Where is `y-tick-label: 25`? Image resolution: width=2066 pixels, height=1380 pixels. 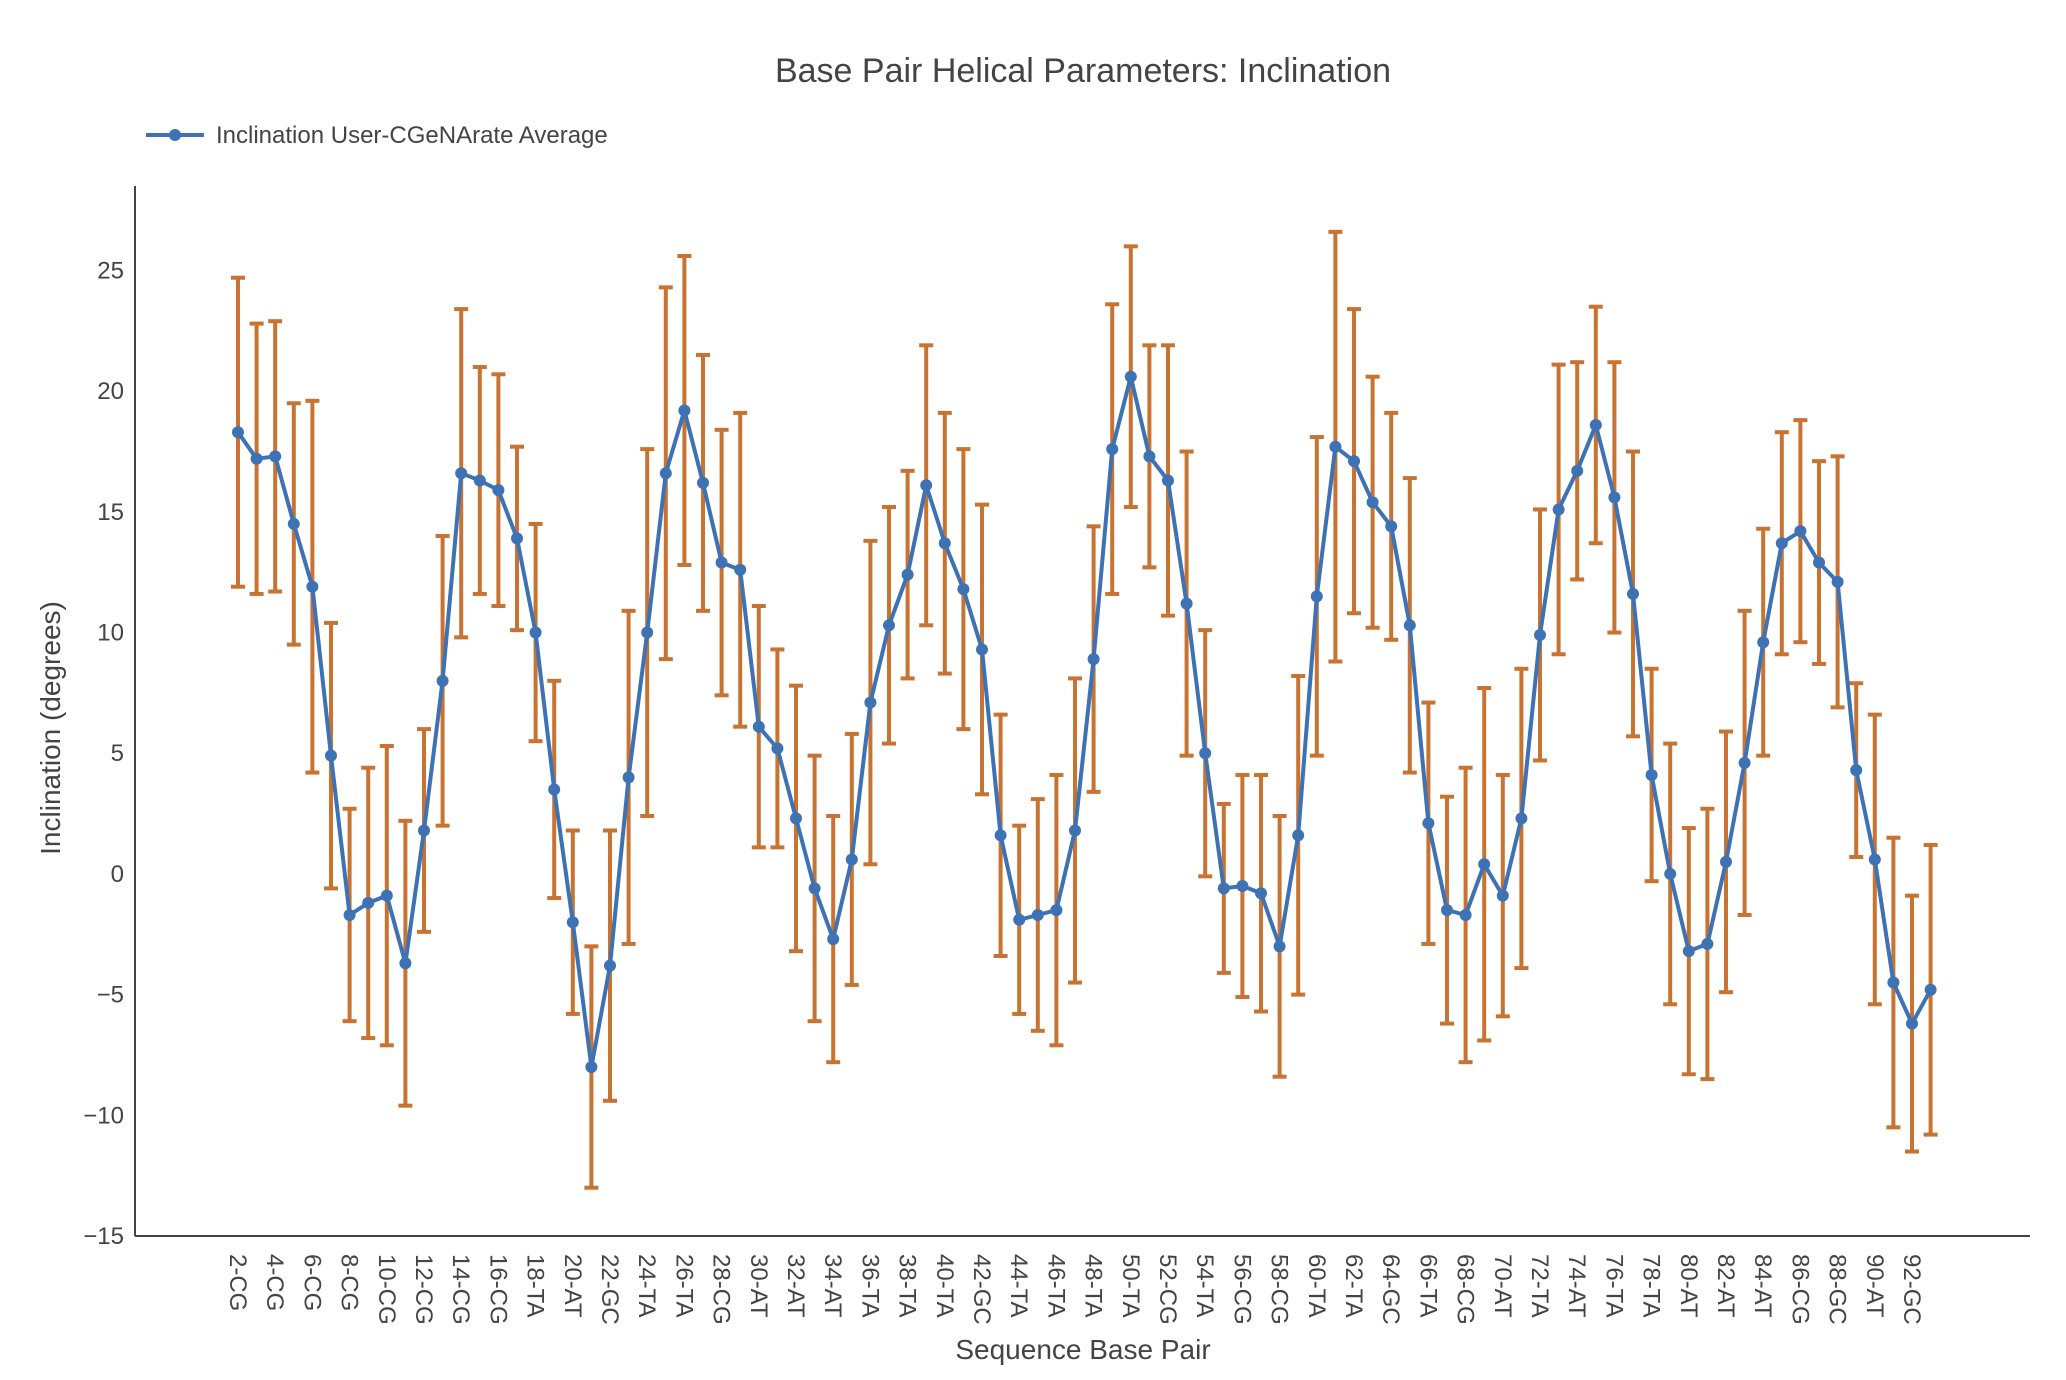 y-tick-label: 25 is located at coordinates (110, 270).